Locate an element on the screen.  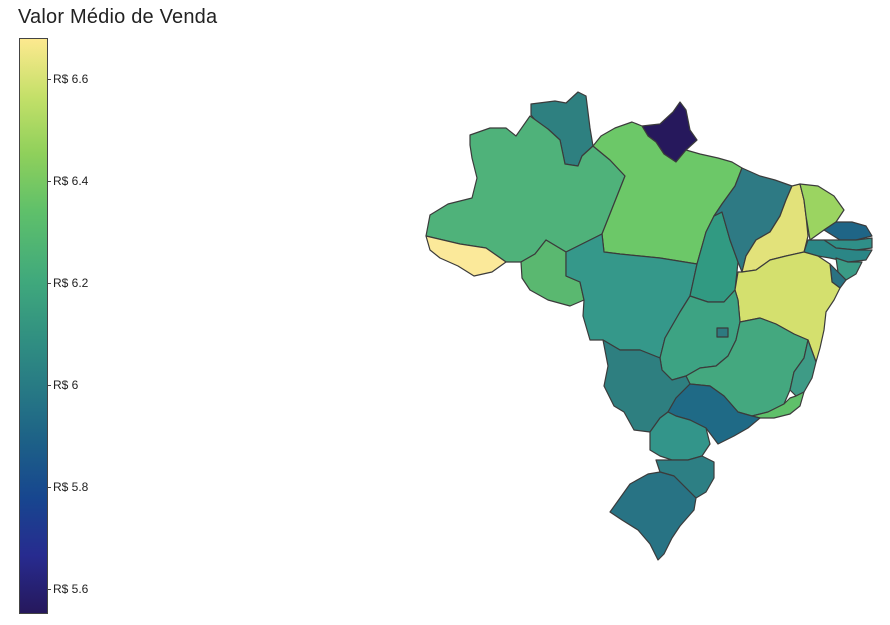
colorbar-tick: R$ 6.4 is located at coordinates (67, 181).